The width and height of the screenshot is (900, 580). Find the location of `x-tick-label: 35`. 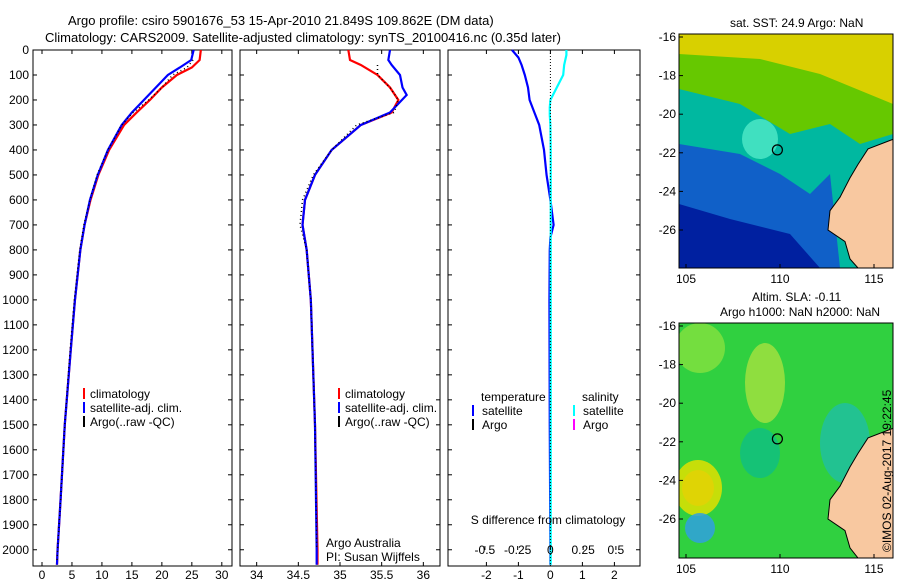

x-tick-label: 35 is located at coordinates (340, 574).